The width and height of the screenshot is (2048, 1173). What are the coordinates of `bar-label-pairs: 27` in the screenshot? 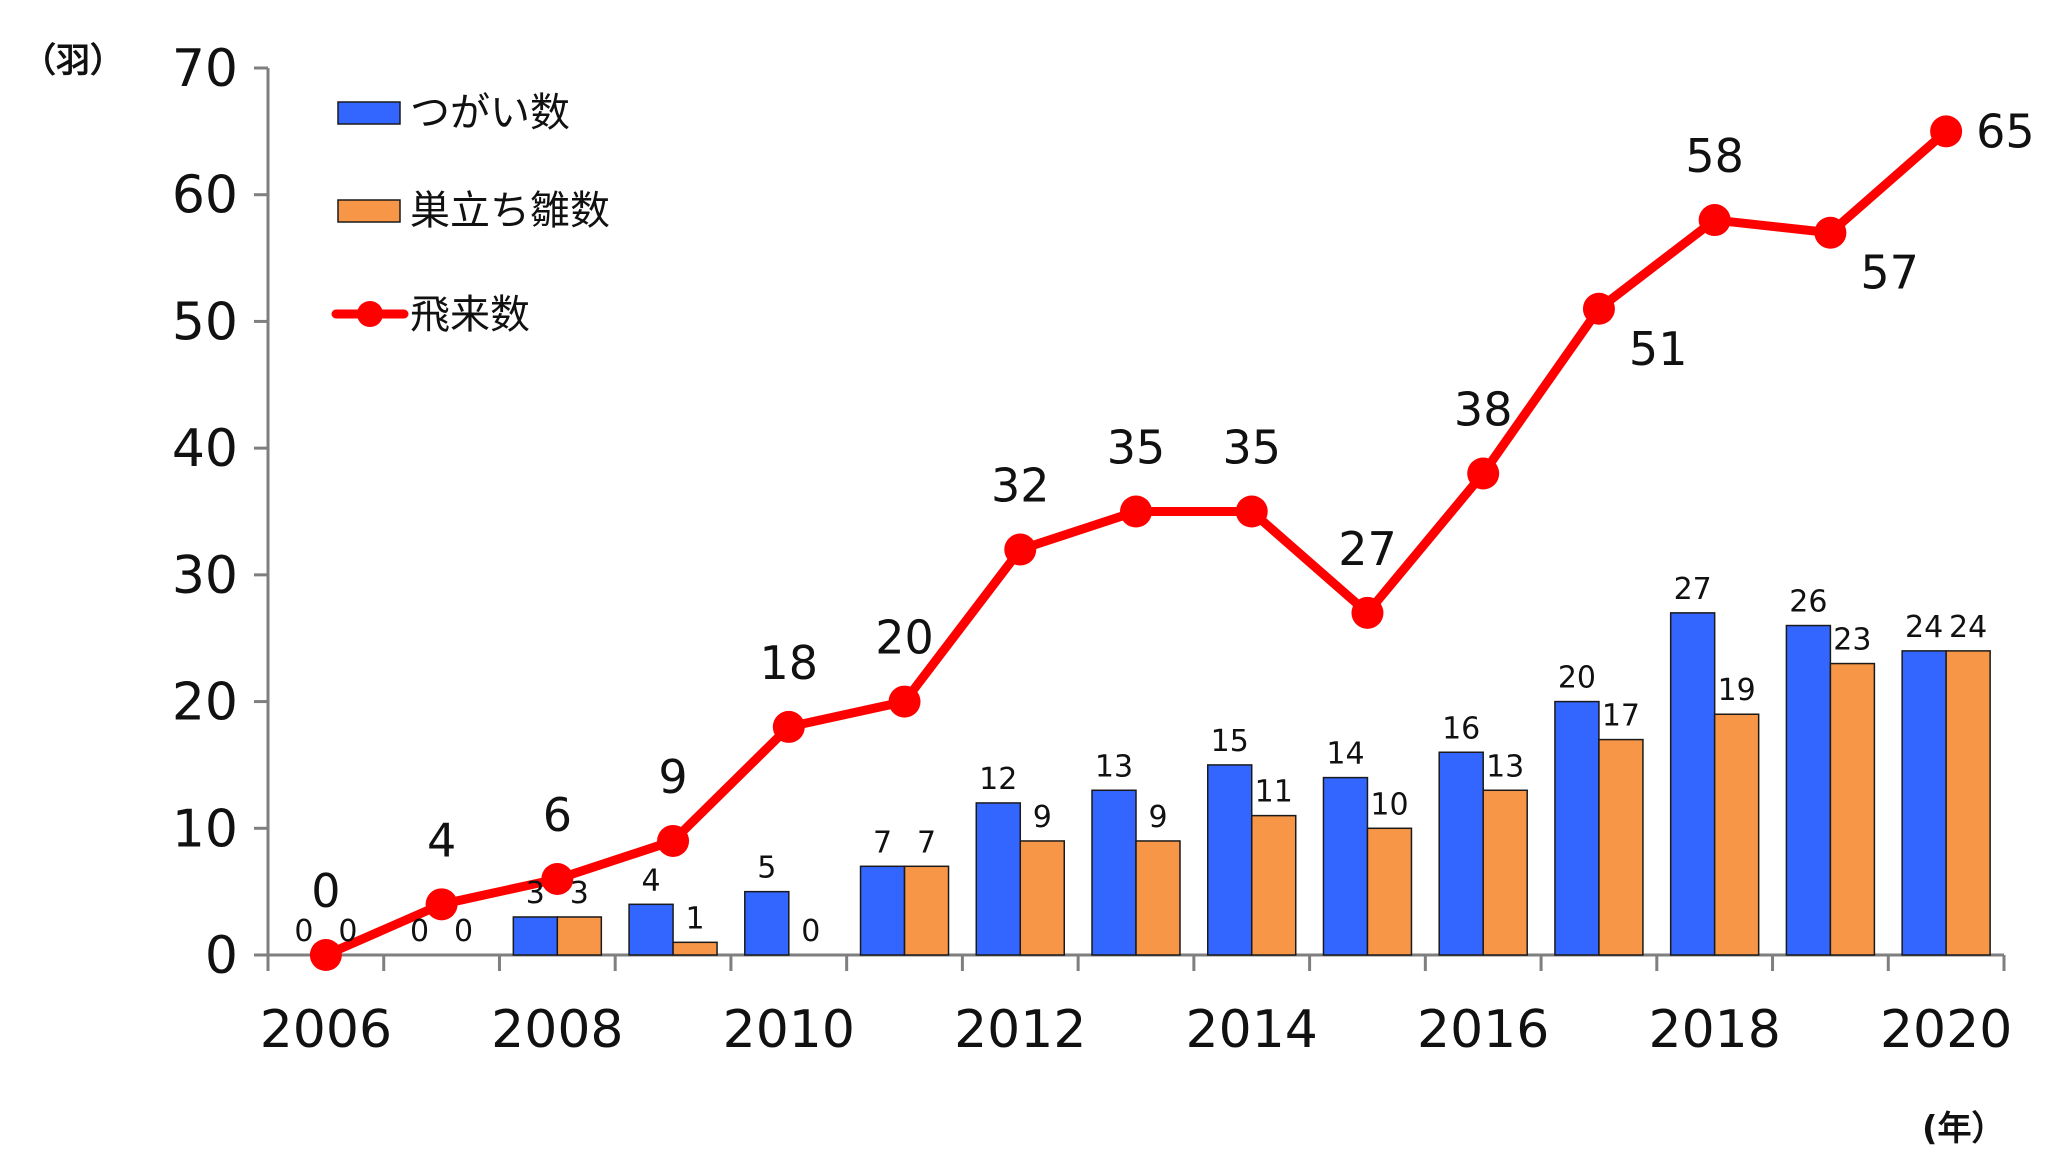 It's located at (1693, 589).